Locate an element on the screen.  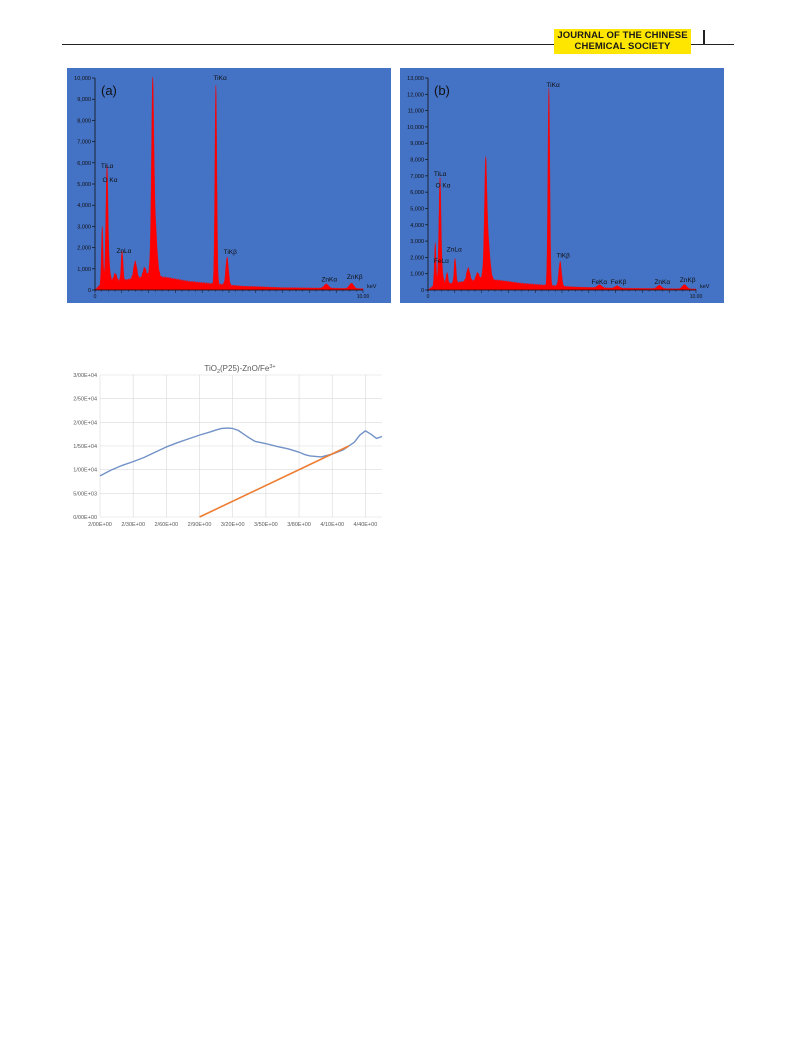
journal-name-line-2: CHEMICAL SOCIETY is located at coordinates (622, 46).